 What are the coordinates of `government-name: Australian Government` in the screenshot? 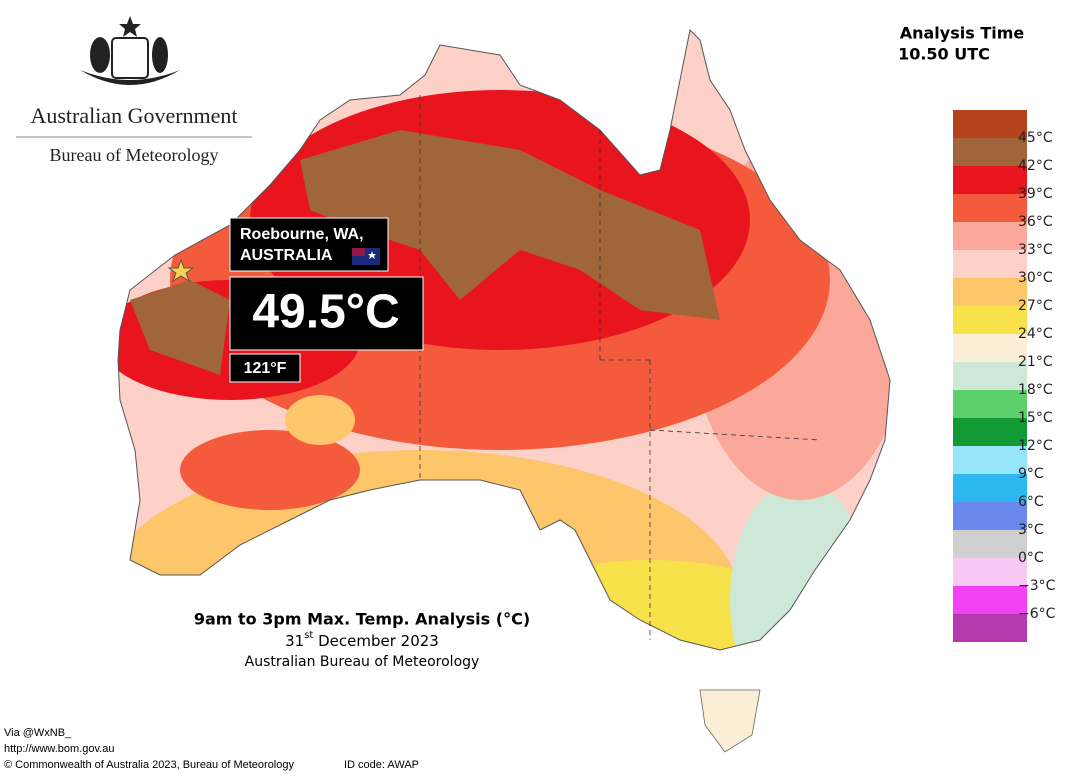 It's located at (133, 115).